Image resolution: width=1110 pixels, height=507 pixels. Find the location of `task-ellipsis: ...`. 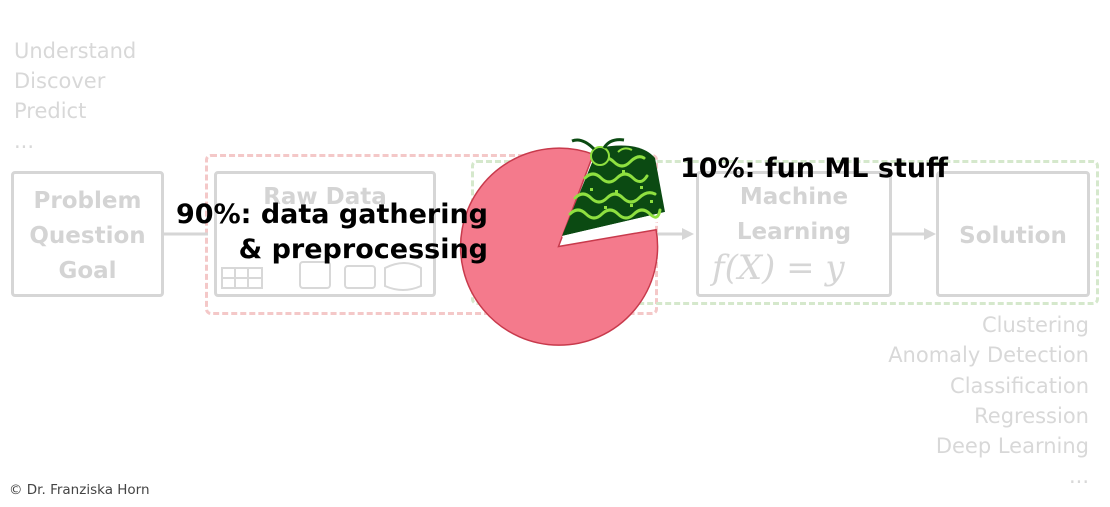

task-ellipsis: ... is located at coordinates (1078, 476).